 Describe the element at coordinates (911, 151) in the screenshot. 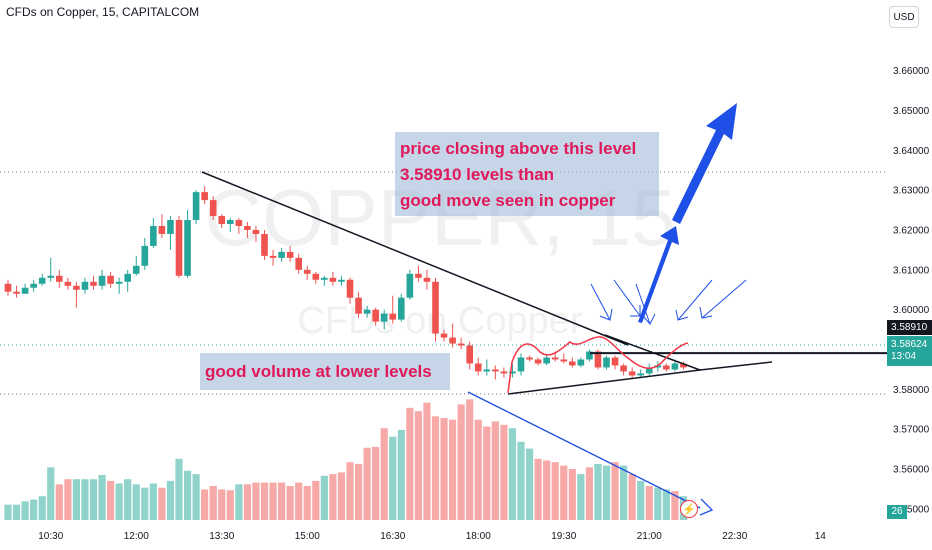

I see `price-tick-label: 3.64000` at that location.